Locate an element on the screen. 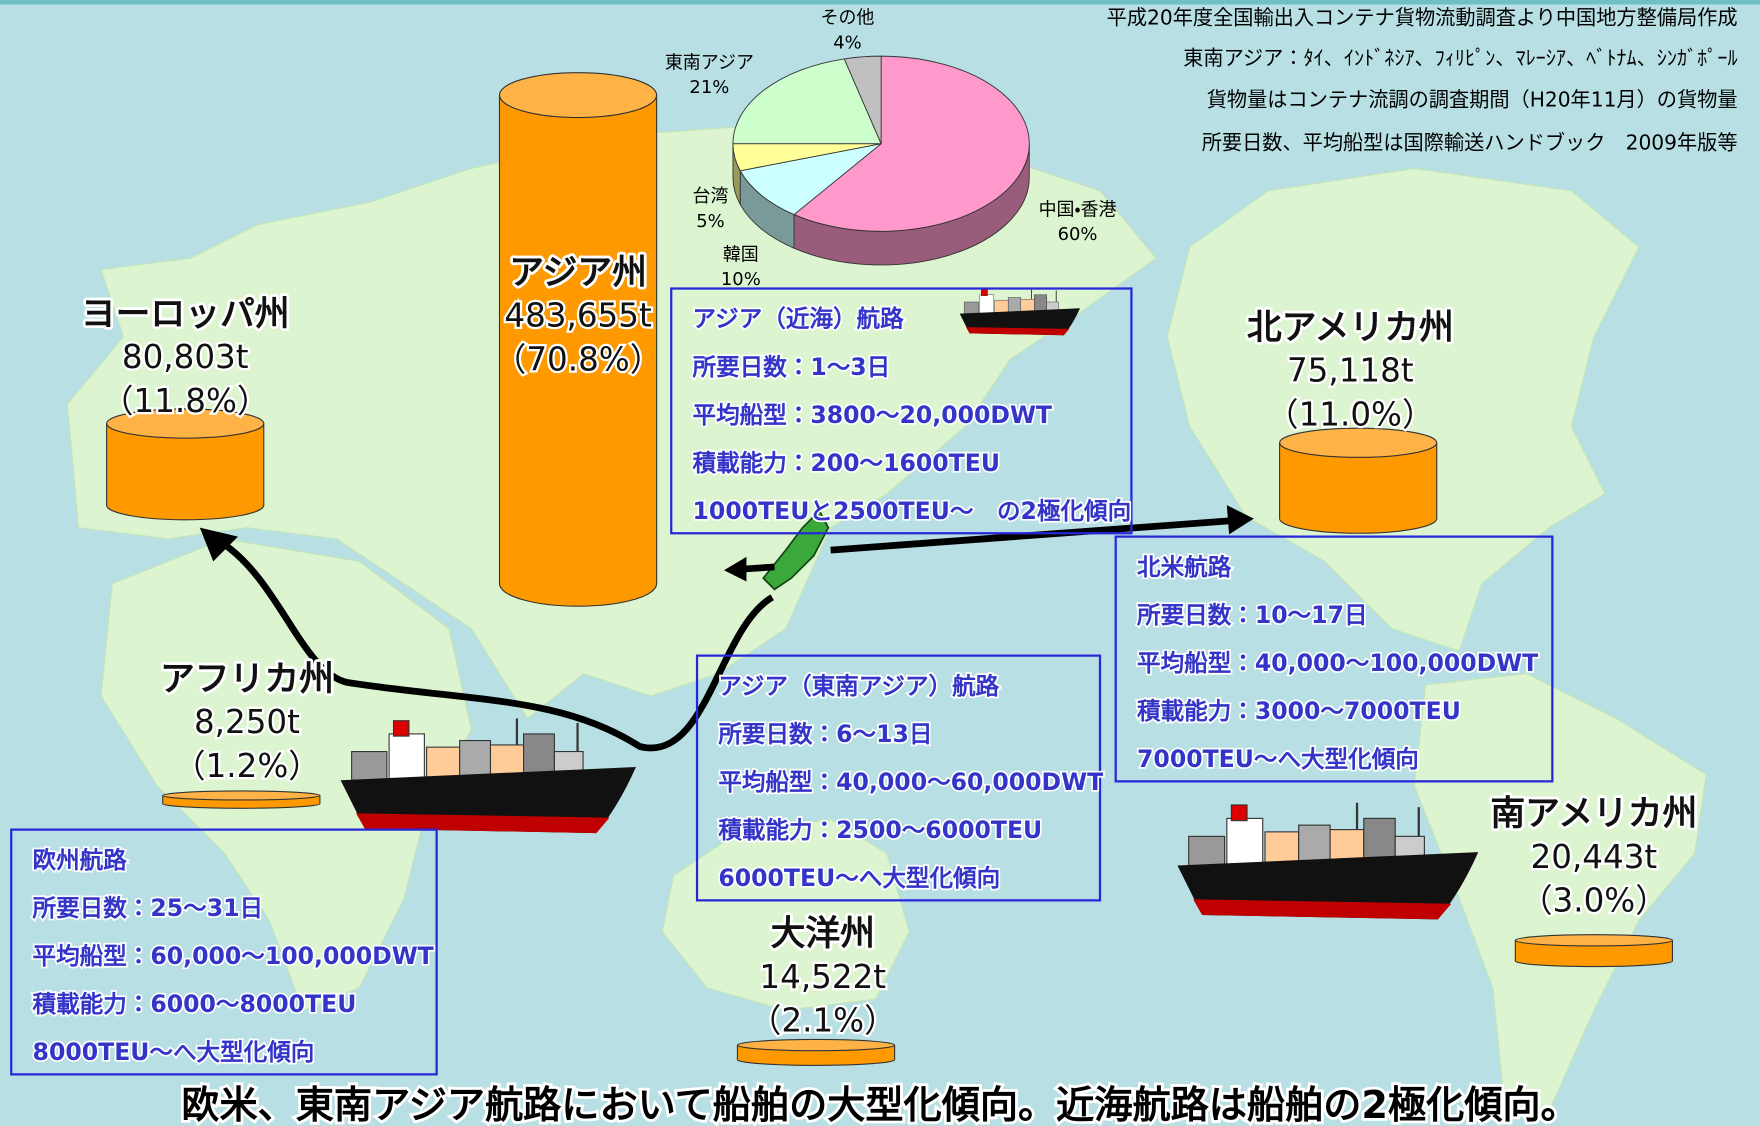 The width and height of the screenshot is (1760, 1126). route-title: アジア（東南アジア）航路 is located at coordinates (858, 686).